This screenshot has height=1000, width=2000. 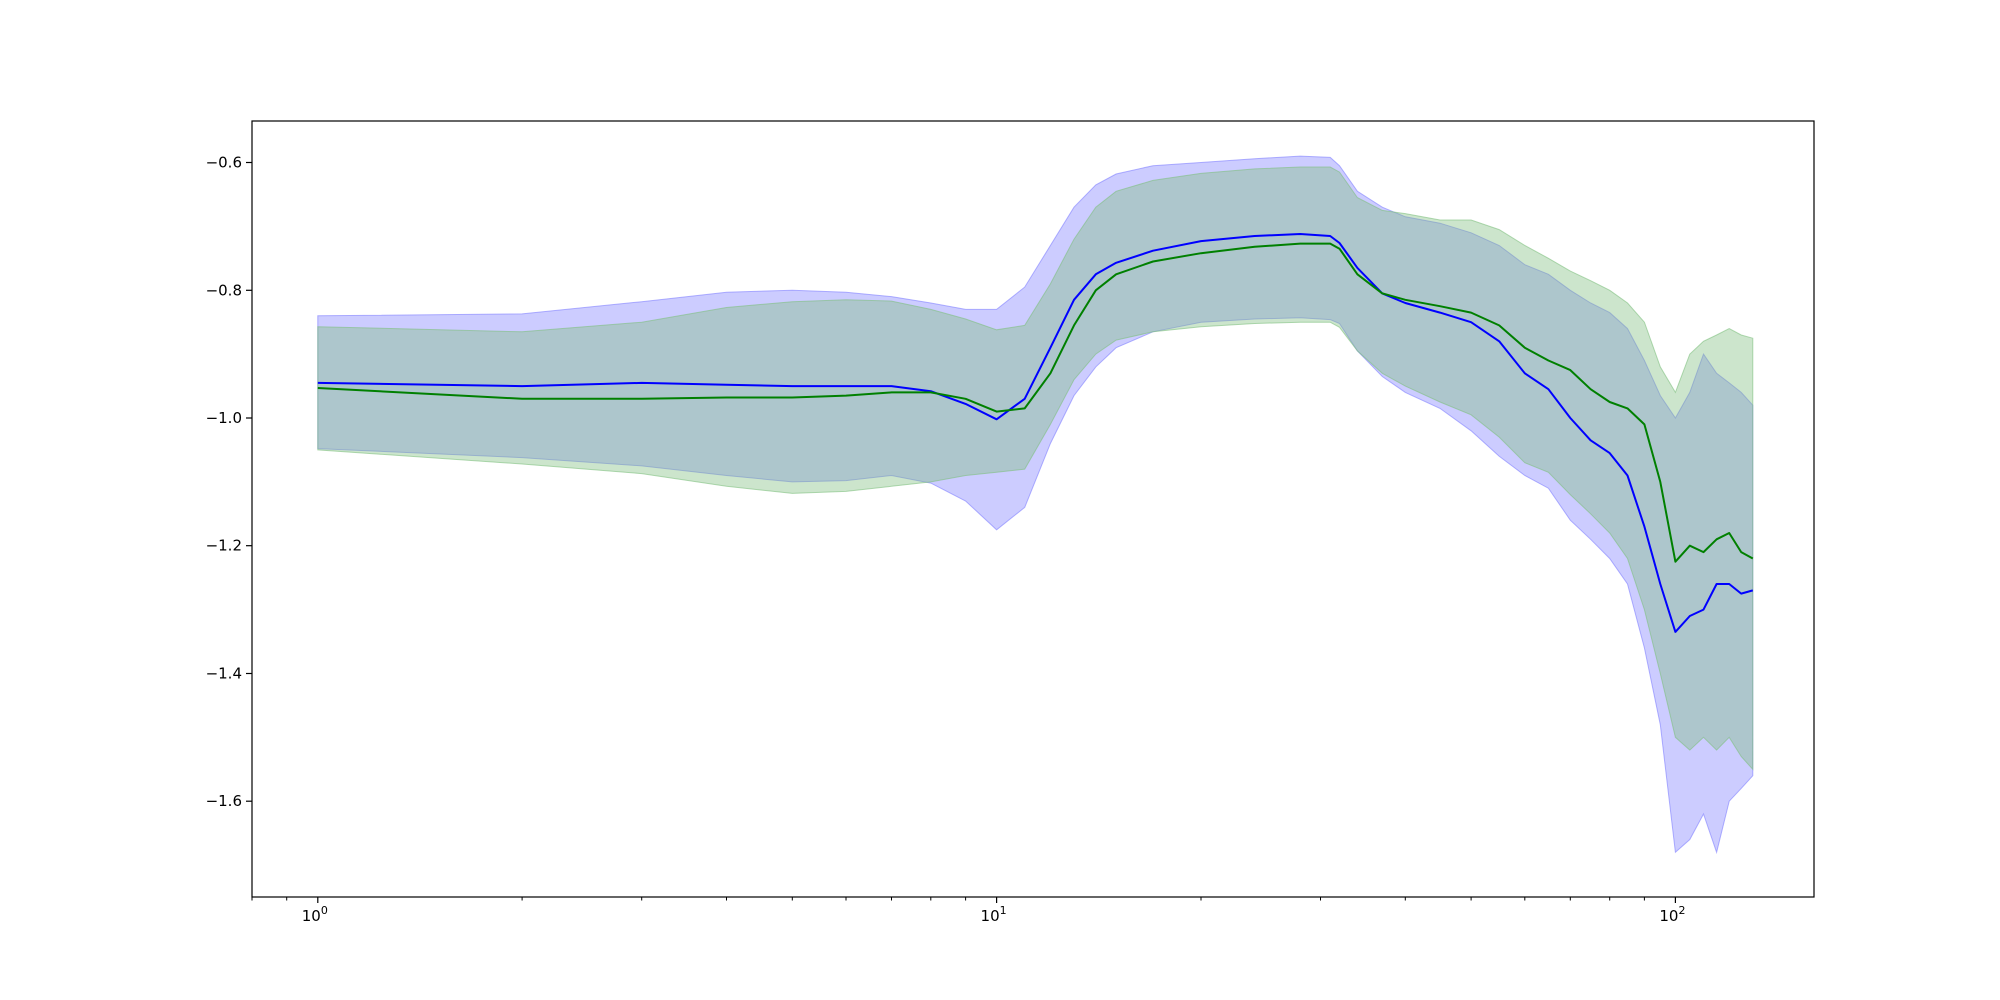 What do you see at coordinates (994, 914) in the screenshot?
I see `x-tick-label: 10¹` at bounding box center [994, 914].